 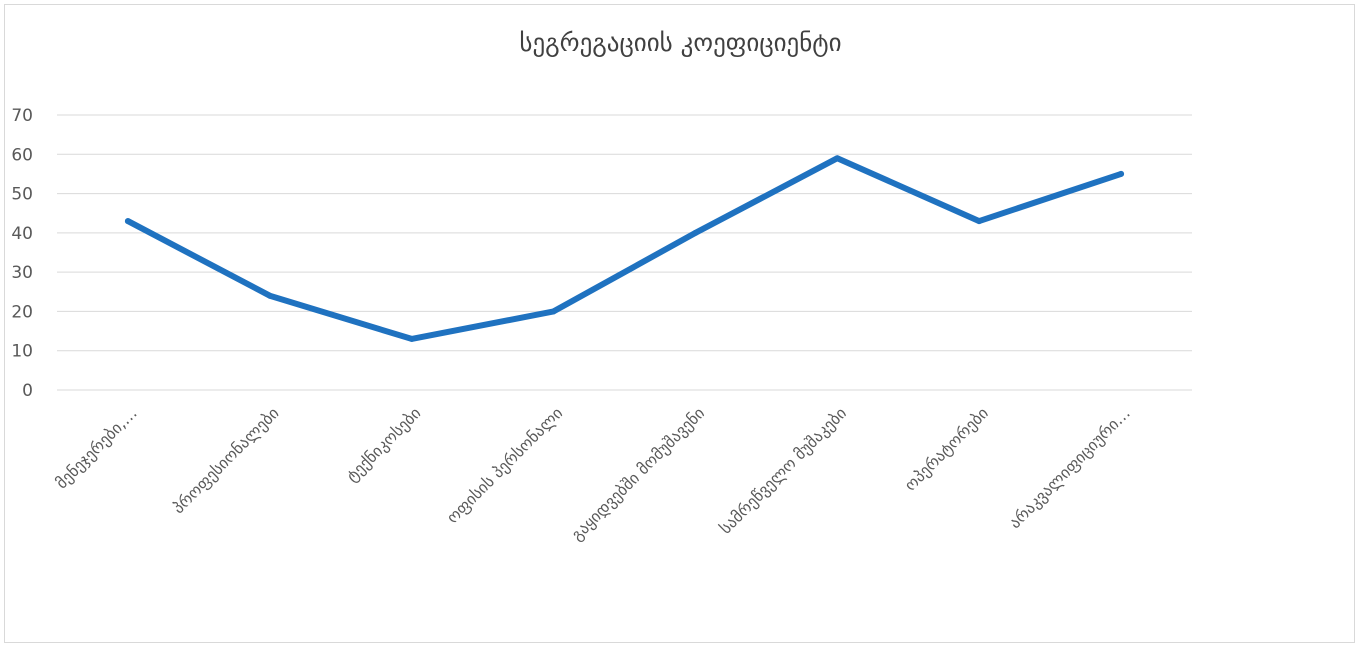 I want to click on chart-title: სეგრეგაციის კოეფიციენტი, so click(x=680, y=42).